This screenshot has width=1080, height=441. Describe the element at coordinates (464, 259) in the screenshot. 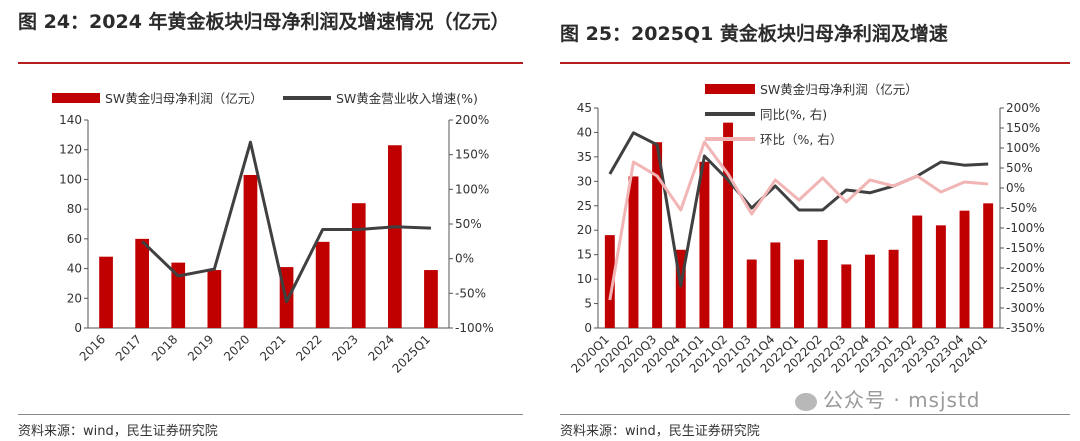

I see `left-chart-right-tick-label: 0%` at that location.